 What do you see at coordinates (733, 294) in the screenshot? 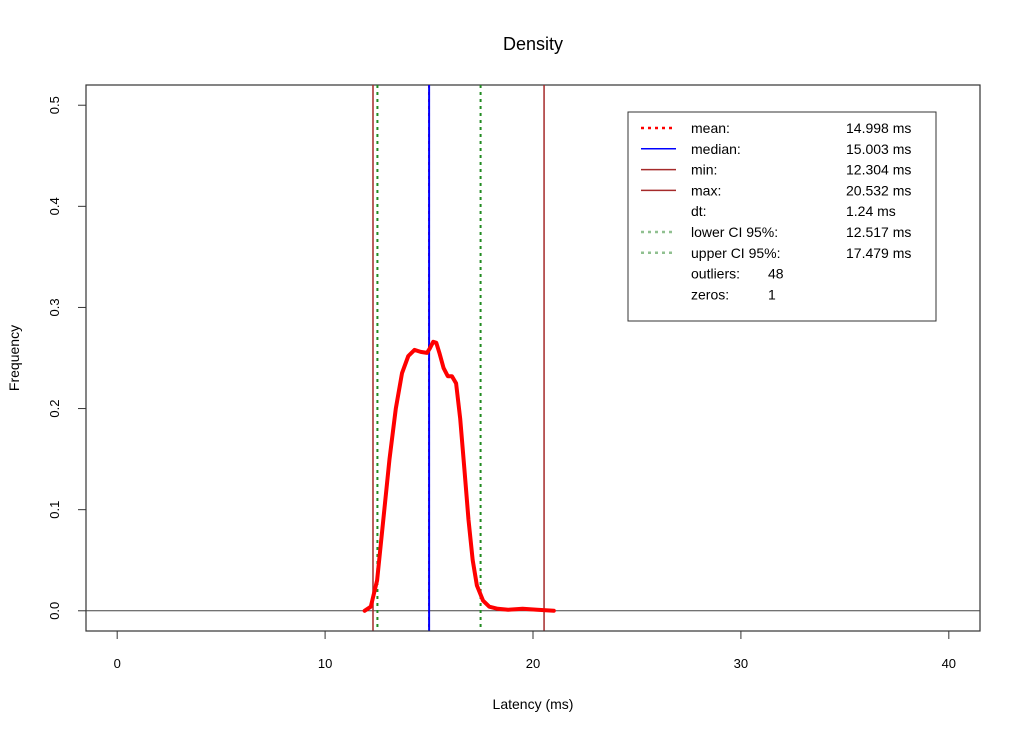
I see `legend-entry: zeros: 1` at bounding box center [733, 294].